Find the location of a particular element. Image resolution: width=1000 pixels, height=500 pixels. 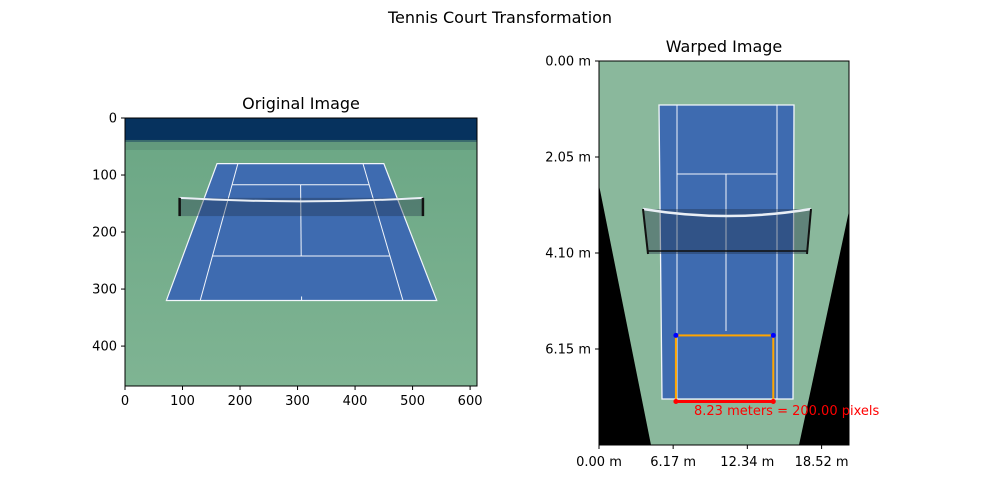

warped-y-axis: 0.00 m 2.05 m 4.10 m 6.15 m is located at coordinates (572, 206).